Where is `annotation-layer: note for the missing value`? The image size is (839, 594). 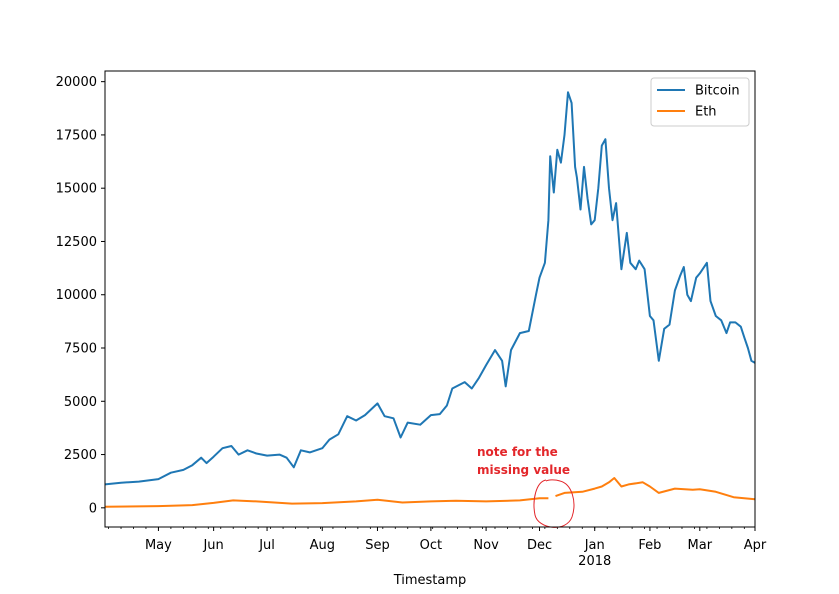 annotation-layer: note for the missing value is located at coordinates (526, 486).